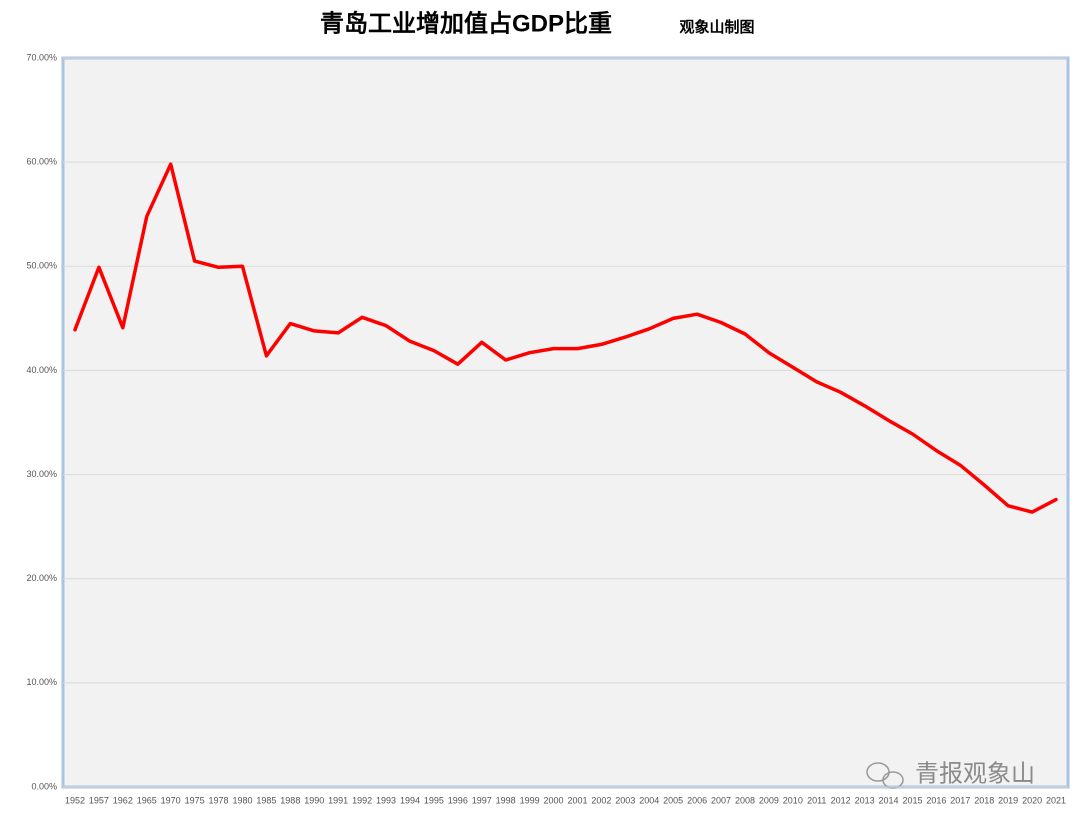 This screenshot has width=1080, height=824. What do you see at coordinates (41, 370) in the screenshot?
I see `y-tick-label: 40.00%` at bounding box center [41, 370].